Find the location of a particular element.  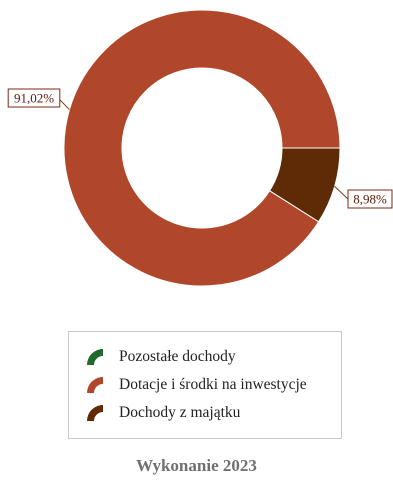

data-label-dotacje-i-srodki-na-inwestycje: 91,02% is located at coordinates (34, 98).